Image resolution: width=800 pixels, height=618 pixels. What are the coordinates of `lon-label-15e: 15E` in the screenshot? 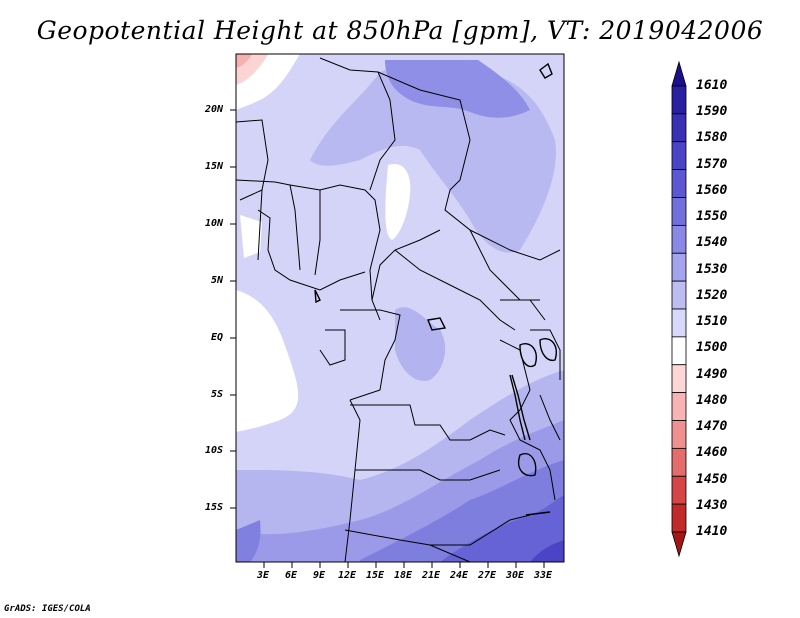 It's located at (375, 575).